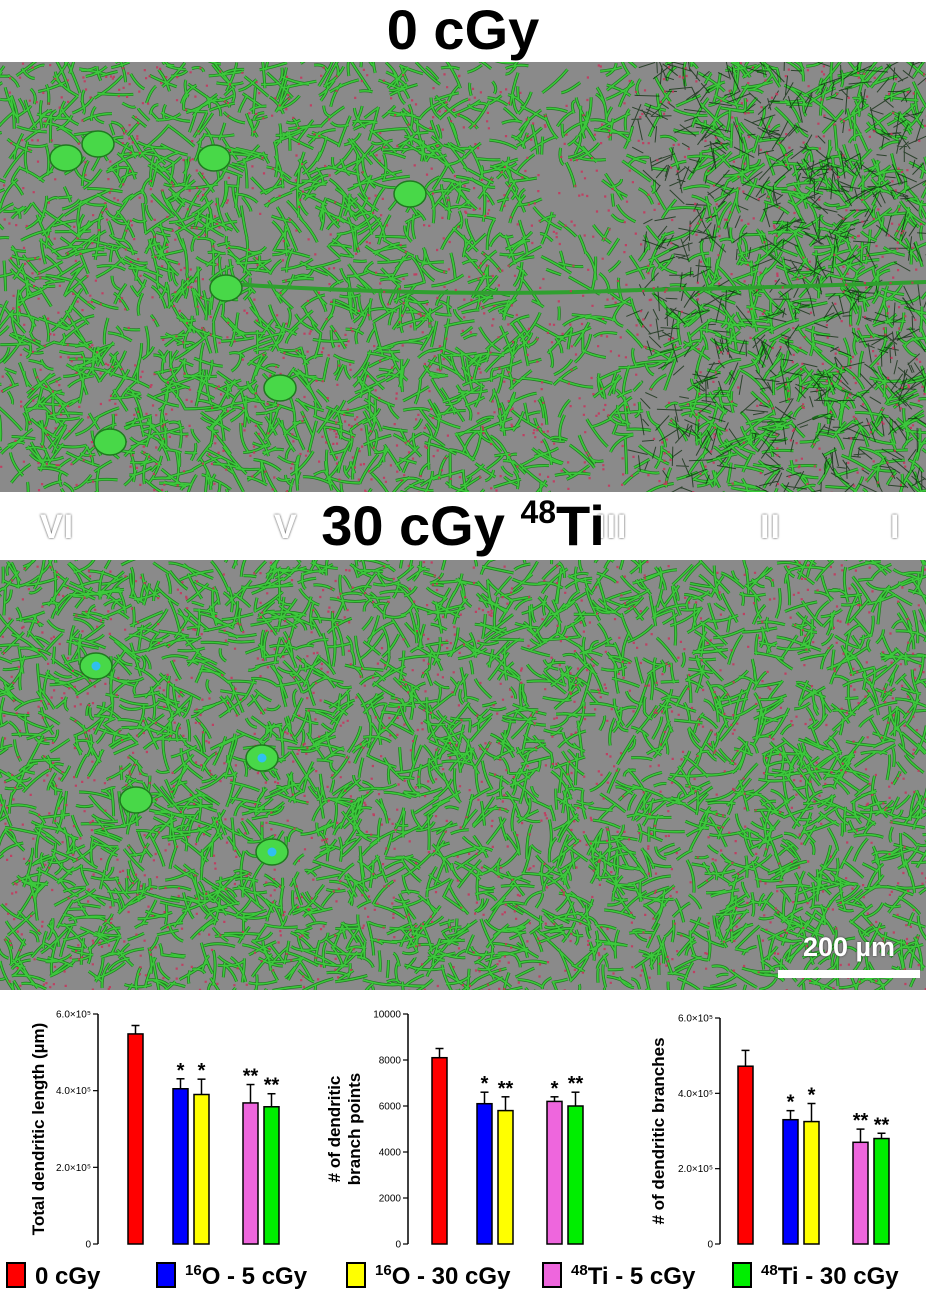 Image resolution: width=926 pixels, height=1293 pixels. What do you see at coordinates (390, 1061) in the screenshot?
I see `y-tick-label: 8000` at bounding box center [390, 1061].